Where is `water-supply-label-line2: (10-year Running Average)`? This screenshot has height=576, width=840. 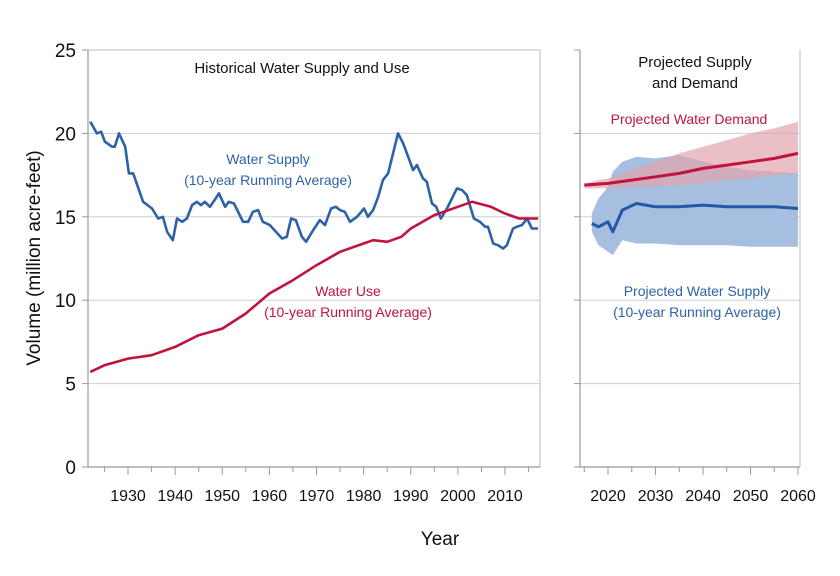
water-supply-label-line2: (10-year Running Average) is located at coordinates (268, 180).